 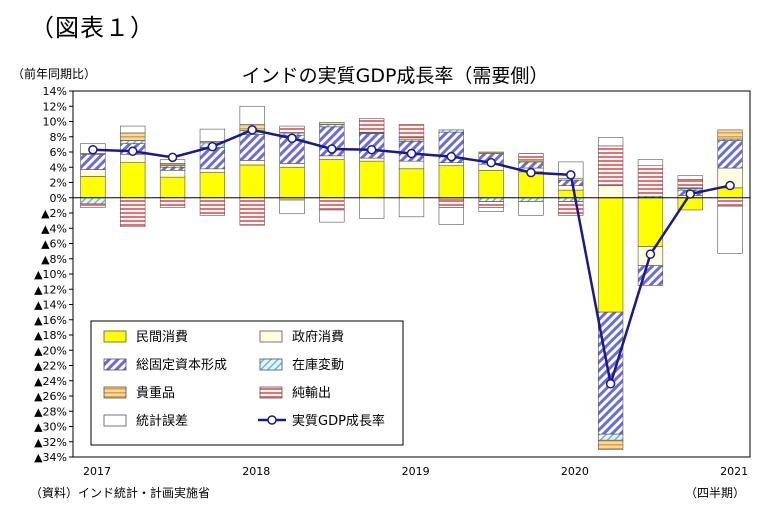 I want to click on y-tick-label: 8%, so click(x=58, y=137).